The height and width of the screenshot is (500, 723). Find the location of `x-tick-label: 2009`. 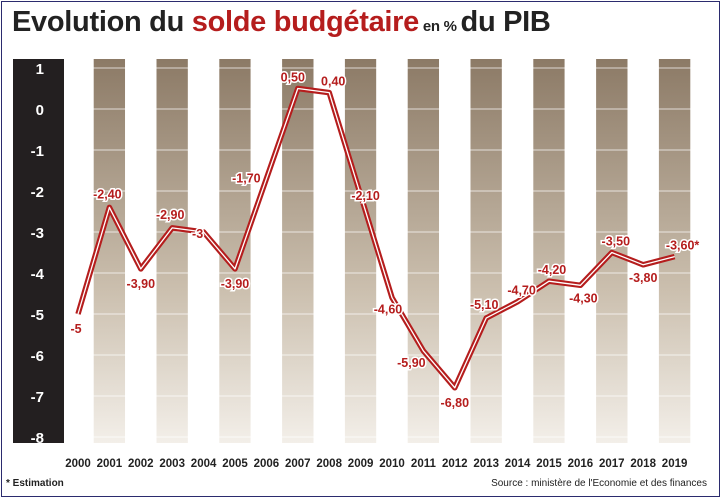

x-tick-label: 2009 is located at coordinates (361, 464).